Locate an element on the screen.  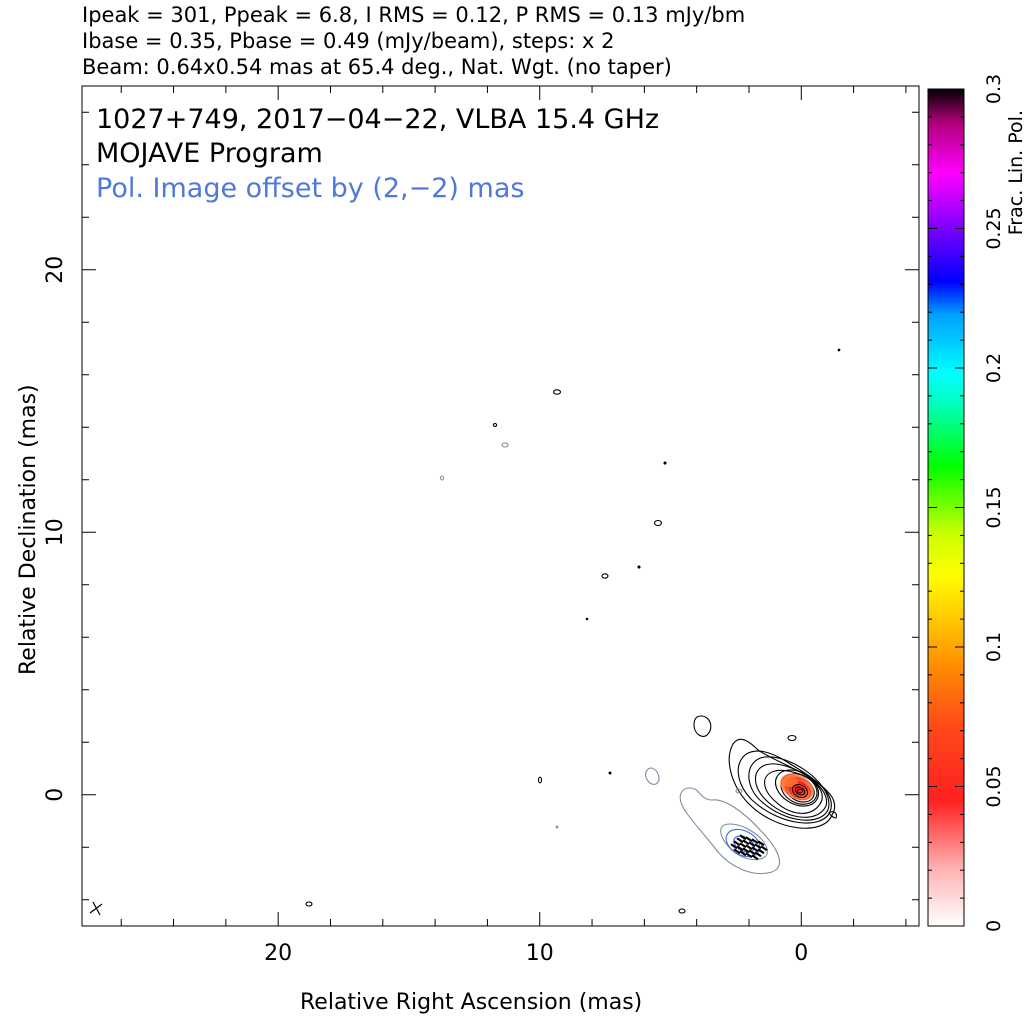
colorbar-ticks: 0 0.05 0.1 0.15 0.2 0.25 0.3 is located at coordinates (966, 503).